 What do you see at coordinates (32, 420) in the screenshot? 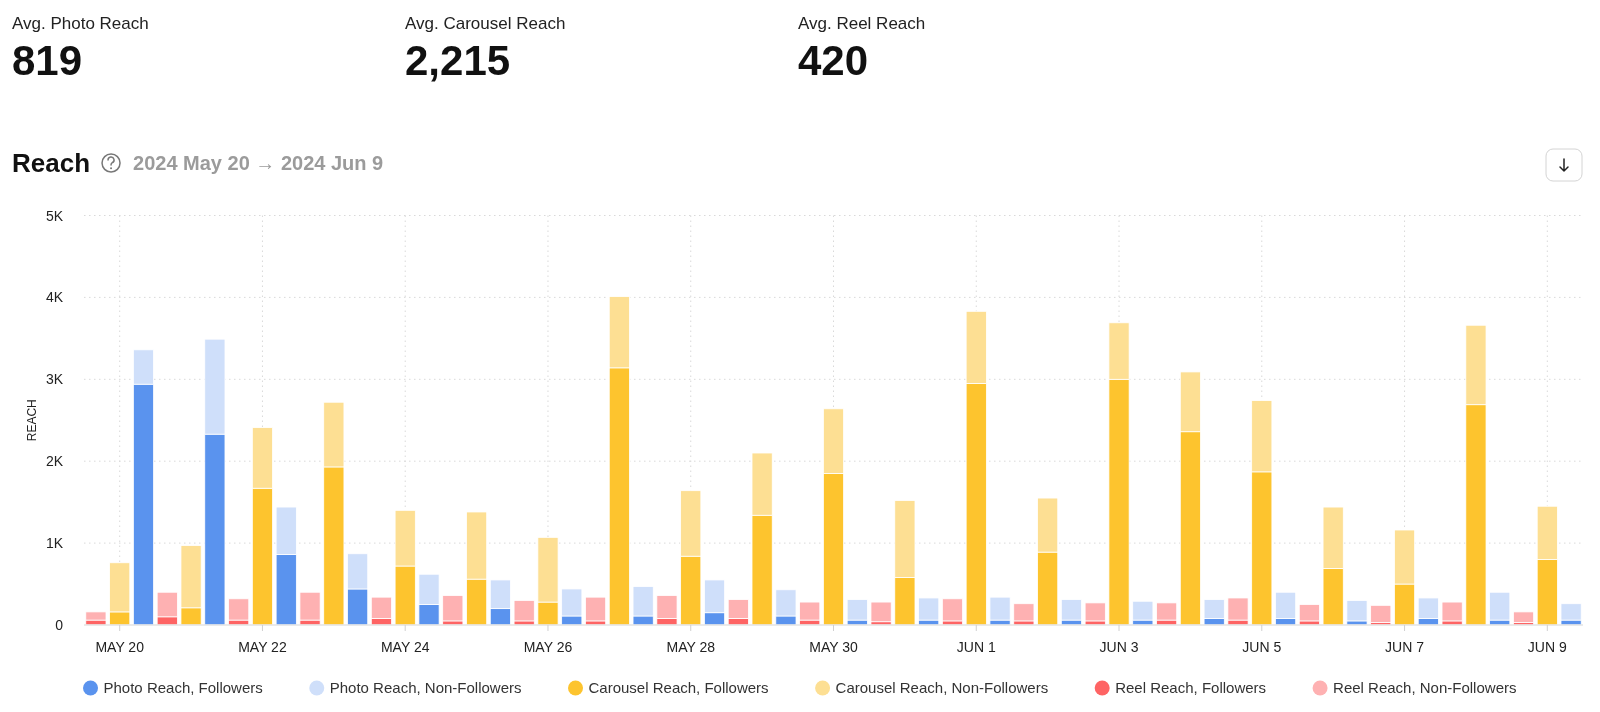
I see `y-axis-title: REACH` at bounding box center [32, 420].